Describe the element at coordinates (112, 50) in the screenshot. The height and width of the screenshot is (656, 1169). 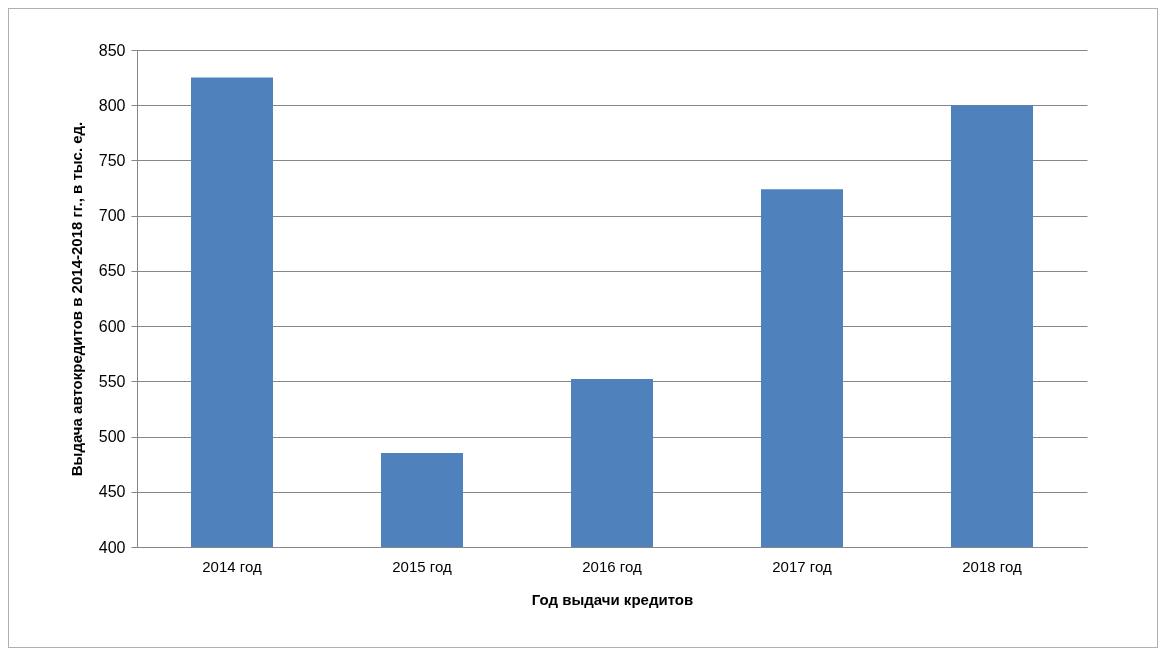
I see `y-tick-label: 850` at that location.